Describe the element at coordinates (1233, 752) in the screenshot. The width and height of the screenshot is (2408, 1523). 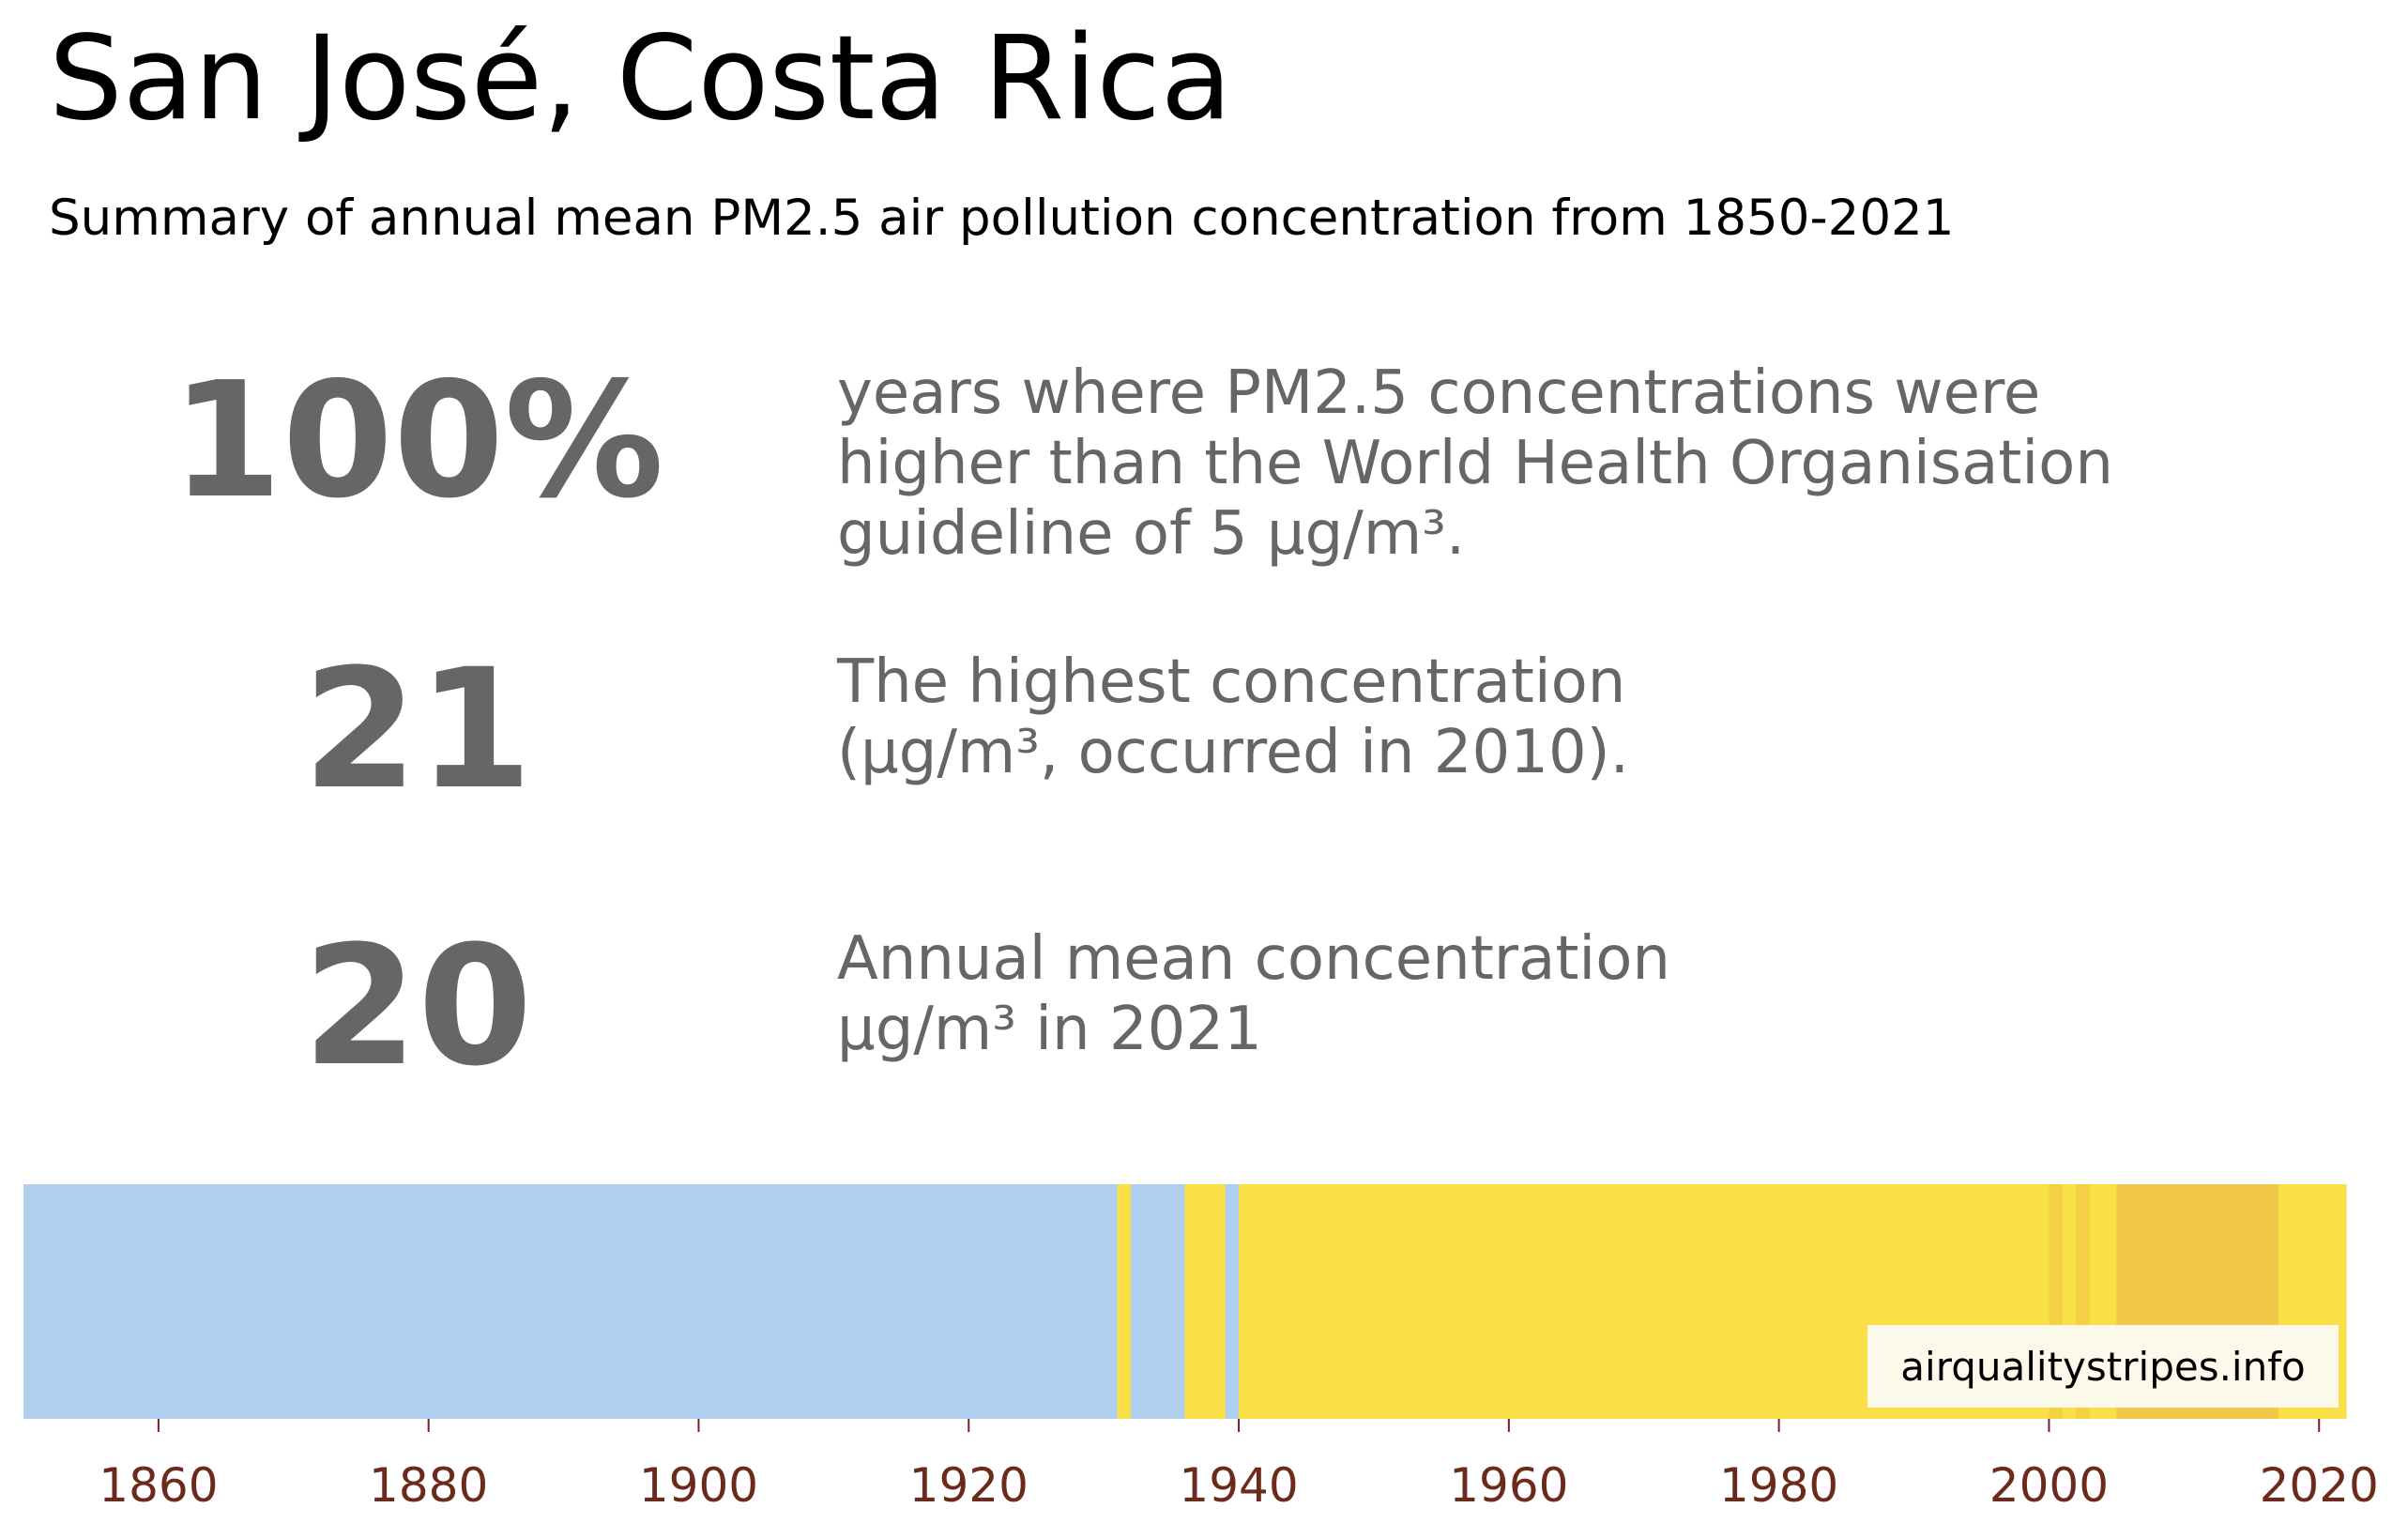
I see `stat-description-line: (µg/m³, occurred in 2010).` at that location.